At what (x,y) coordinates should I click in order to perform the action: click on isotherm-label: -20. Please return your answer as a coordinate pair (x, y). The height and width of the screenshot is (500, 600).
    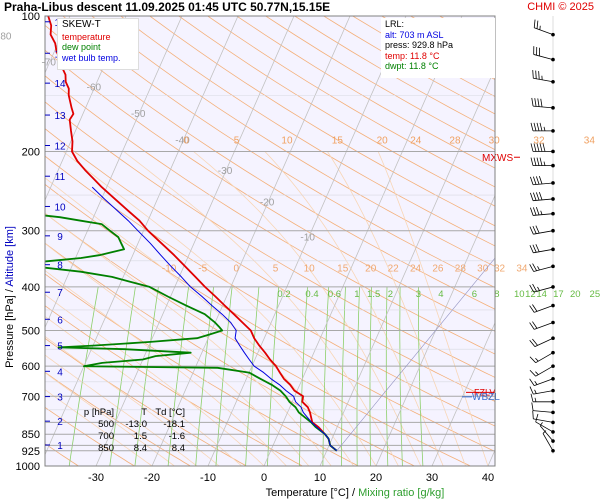
    Looking at the image, I should click on (267, 203).